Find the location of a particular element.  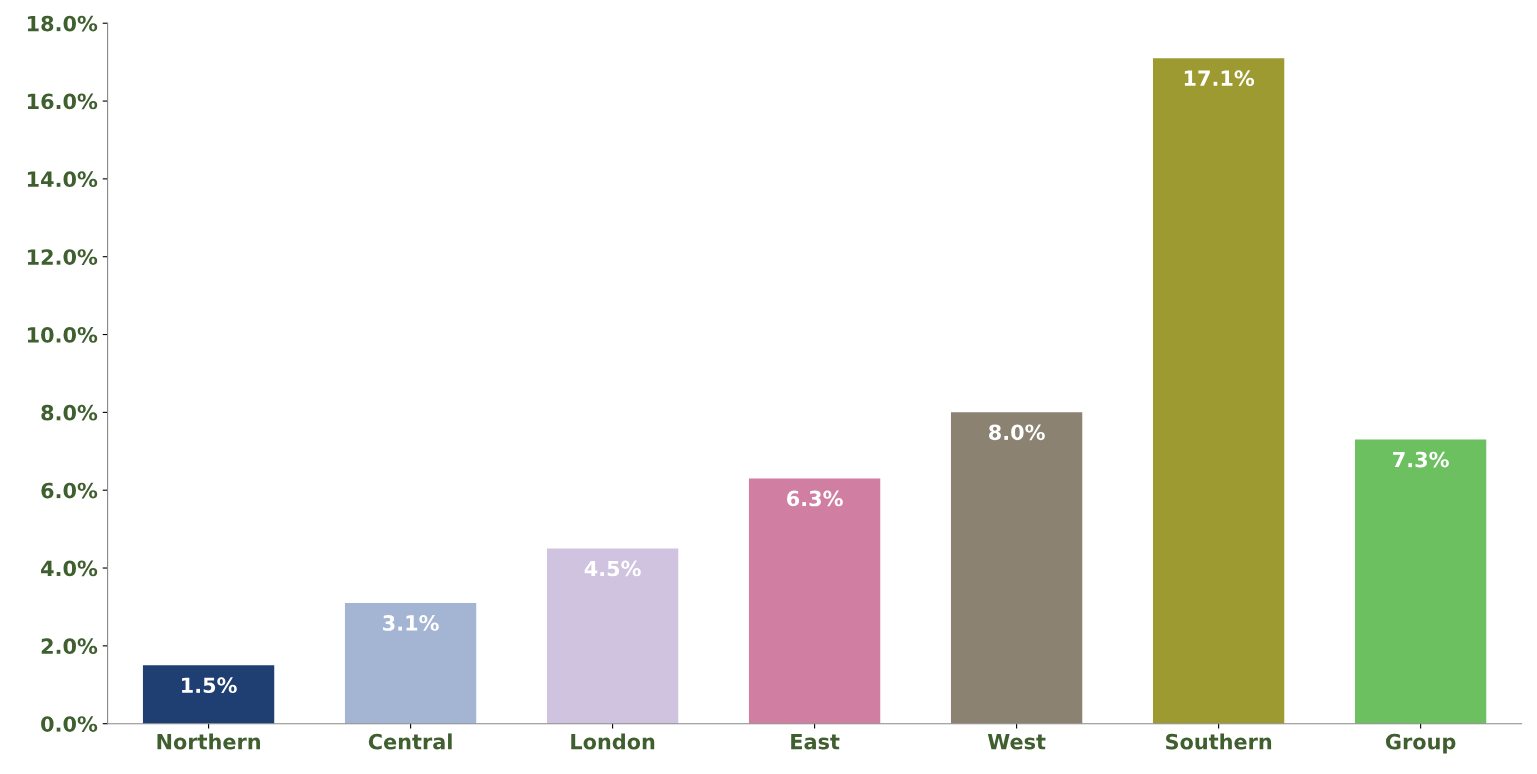

data-label: 3.1% is located at coordinates (411, 623).